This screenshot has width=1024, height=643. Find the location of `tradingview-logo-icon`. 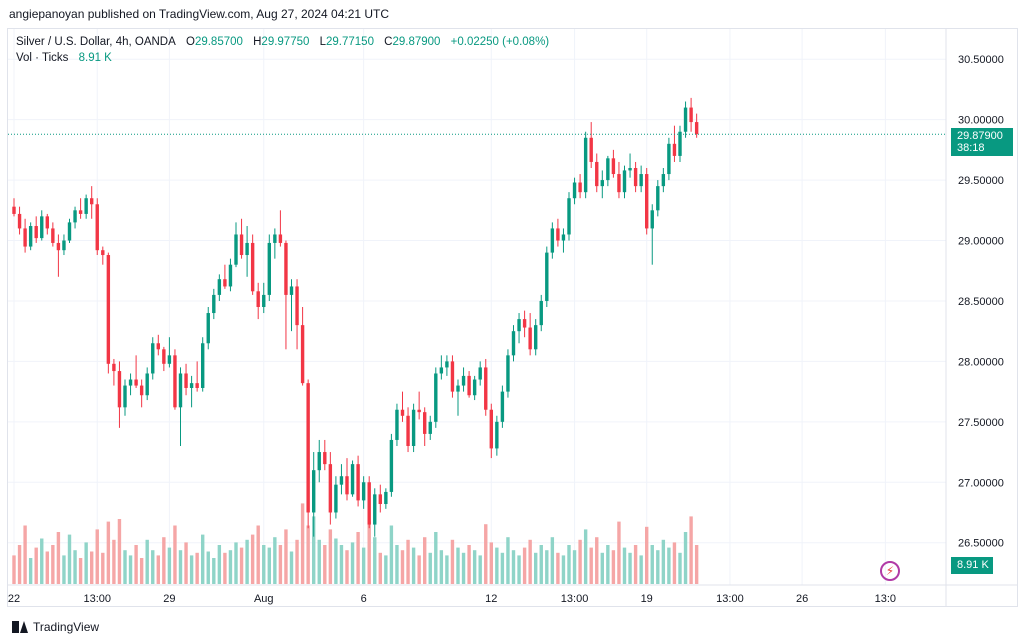

tradingview-logo-icon is located at coordinates (20, 627).